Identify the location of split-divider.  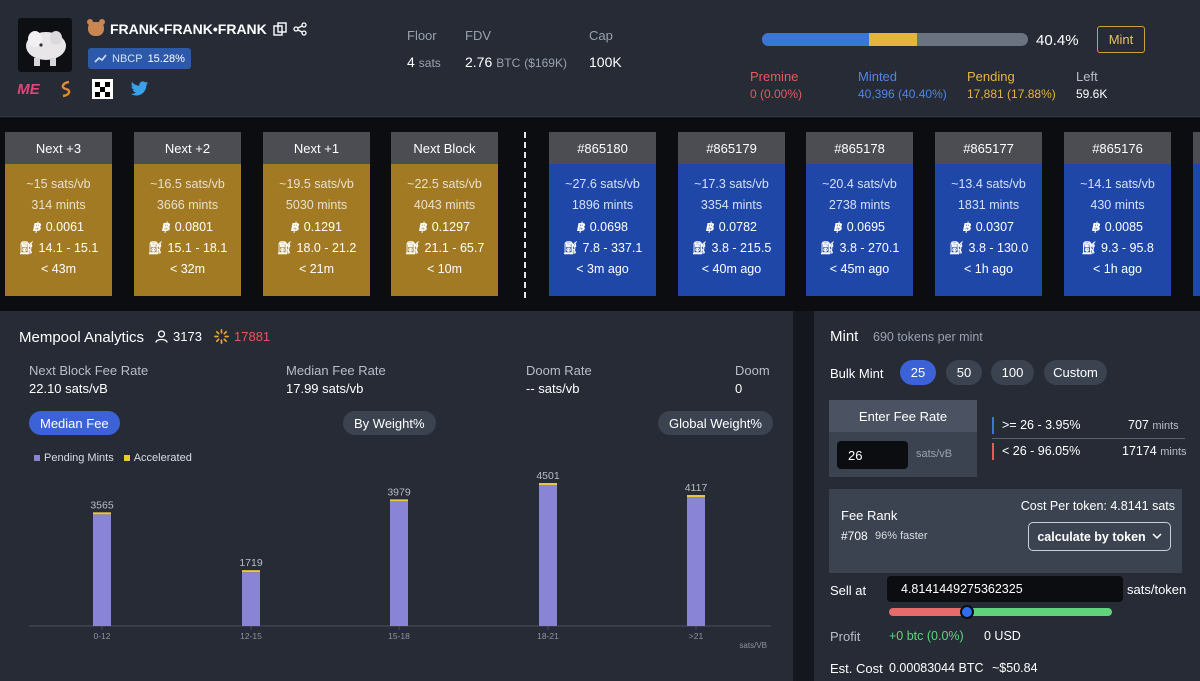
(1088, 438).